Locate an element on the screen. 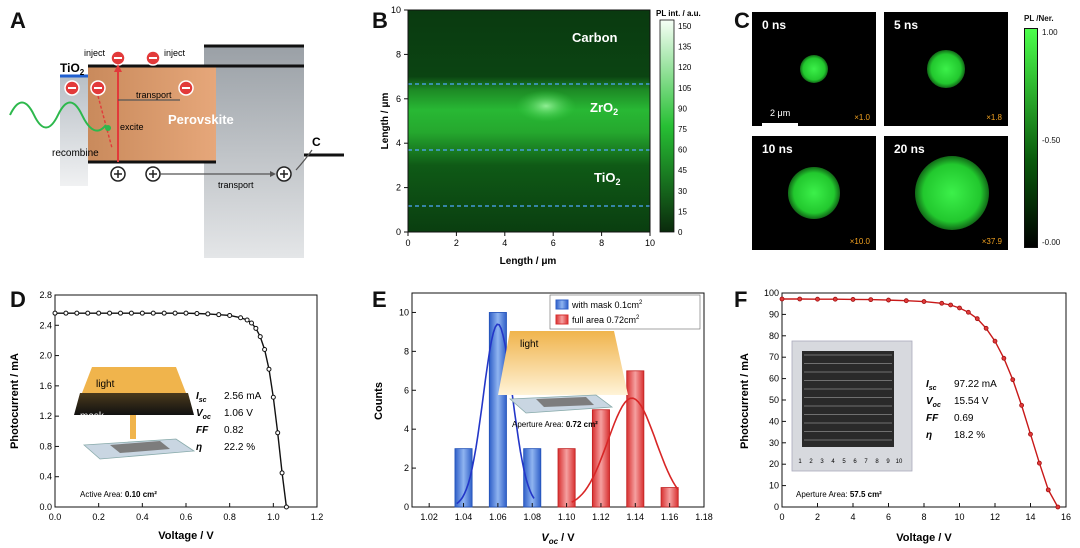  ruler-tick-label: 2 is located at coordinates (811, 462).